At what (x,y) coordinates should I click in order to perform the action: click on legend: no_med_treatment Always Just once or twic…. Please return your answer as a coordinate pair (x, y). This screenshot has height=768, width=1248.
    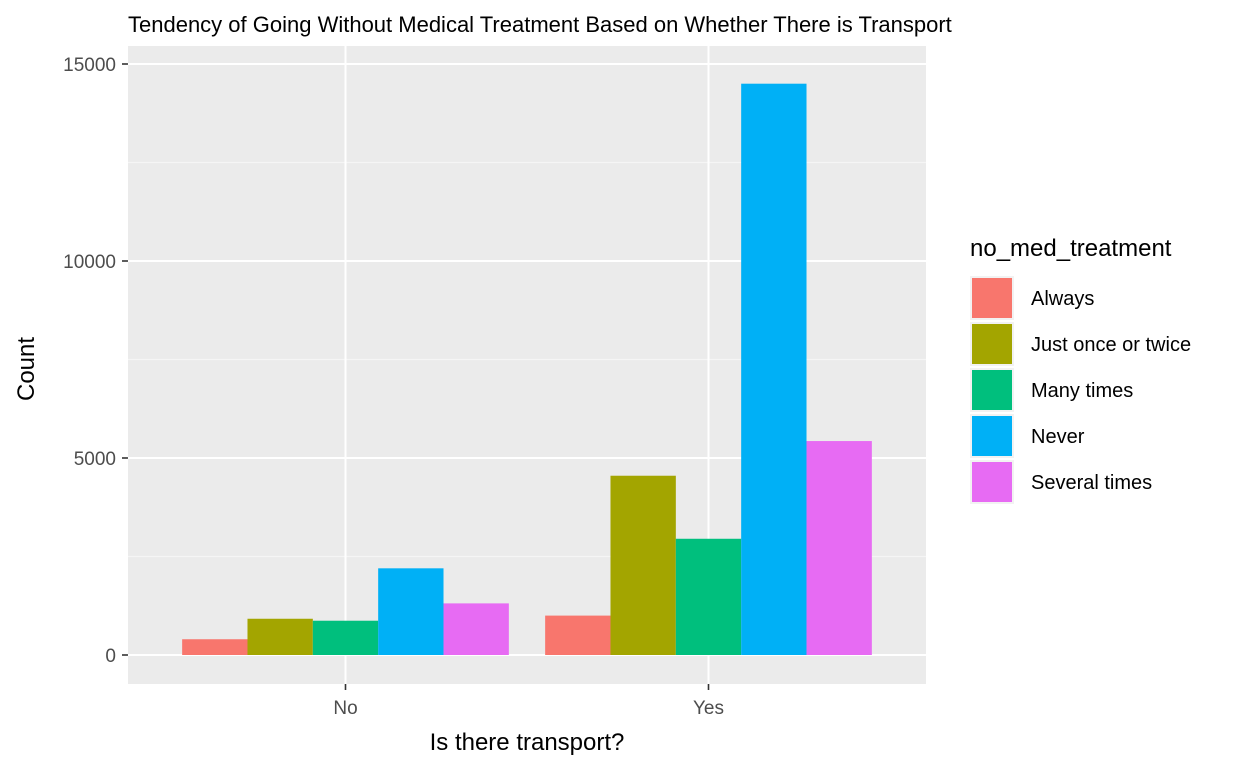
    Looking at the image, I should click on (1080, 369).